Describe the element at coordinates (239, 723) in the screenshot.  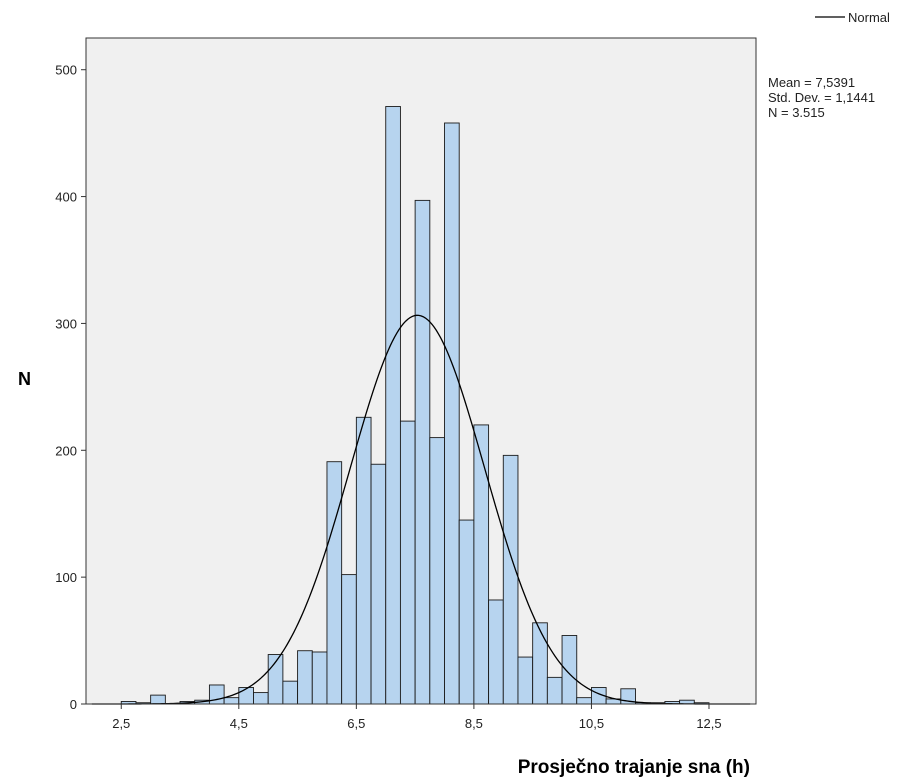
I see `x-tick-label: 4,5` at that location.